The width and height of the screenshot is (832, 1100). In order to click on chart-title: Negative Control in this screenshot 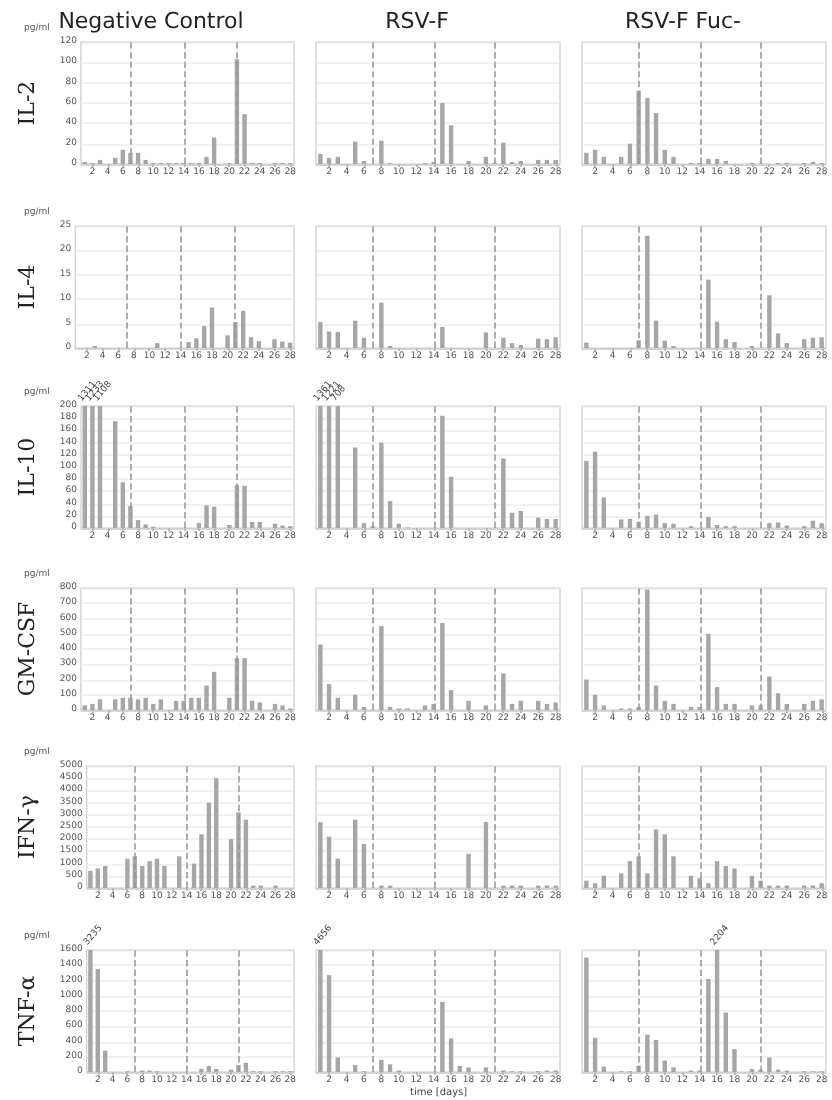, I will do `click(151, 21)`.